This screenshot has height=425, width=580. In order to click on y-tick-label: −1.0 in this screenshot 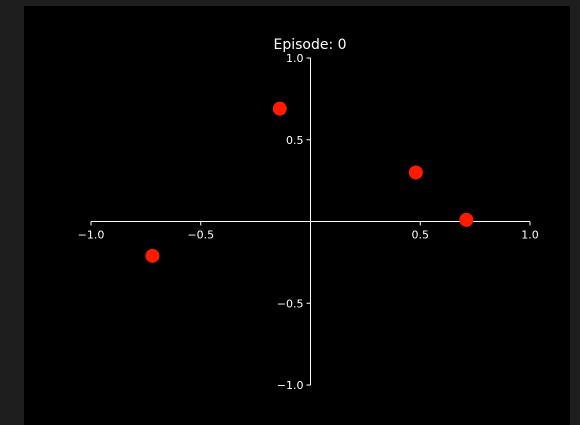, I will do `click(290, 385)`.